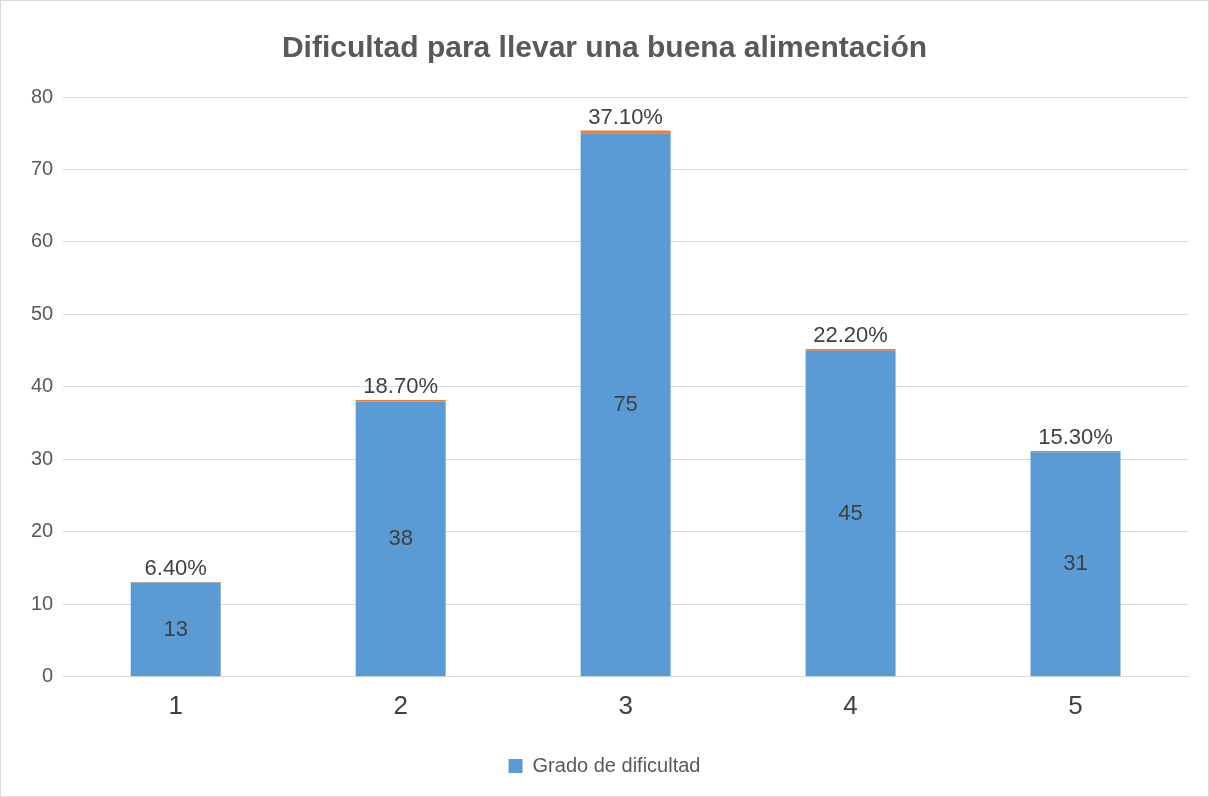 The height and width of the screenshot is (797, 1209). What do you see at coordinates (400, 704) in the screenshot?
I see `x-tick-label: 2` at bounding box center [400, 704].